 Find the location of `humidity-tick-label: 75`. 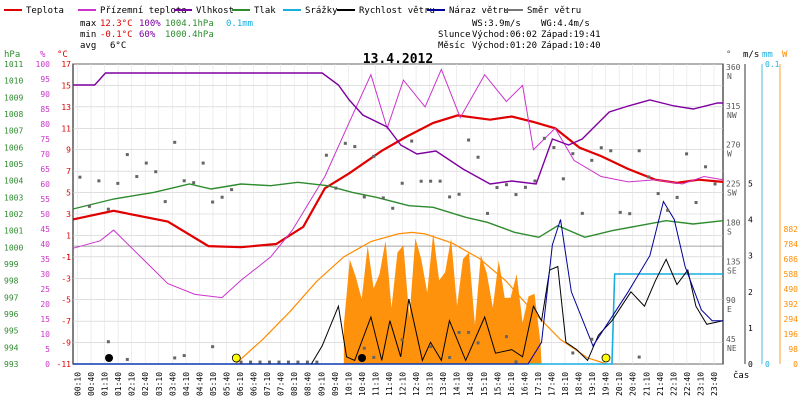

humidity-tick-label: 75 is located at coordinates (45, 139).